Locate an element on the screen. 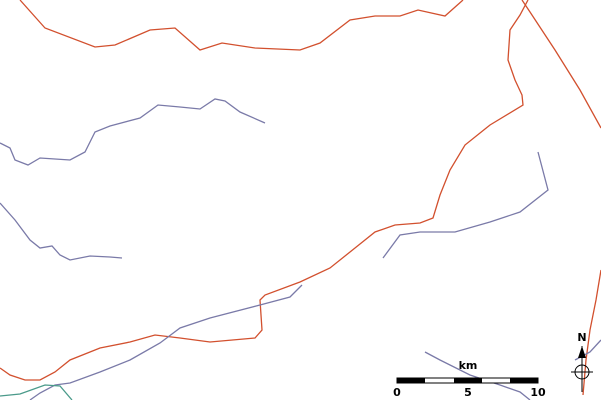 The image size is (601, 400). scale-bar: km 0 5 10 is located at coordinates (469, 379).